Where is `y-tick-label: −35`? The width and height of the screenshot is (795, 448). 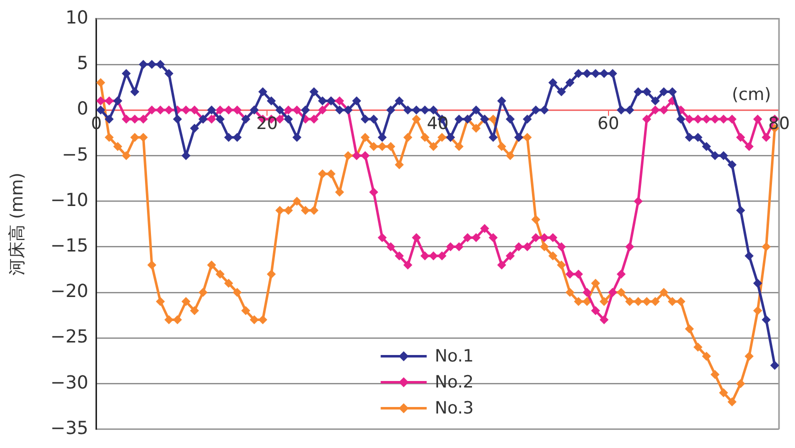 y-tick-label: −35 is located at coordinates (69, 428).